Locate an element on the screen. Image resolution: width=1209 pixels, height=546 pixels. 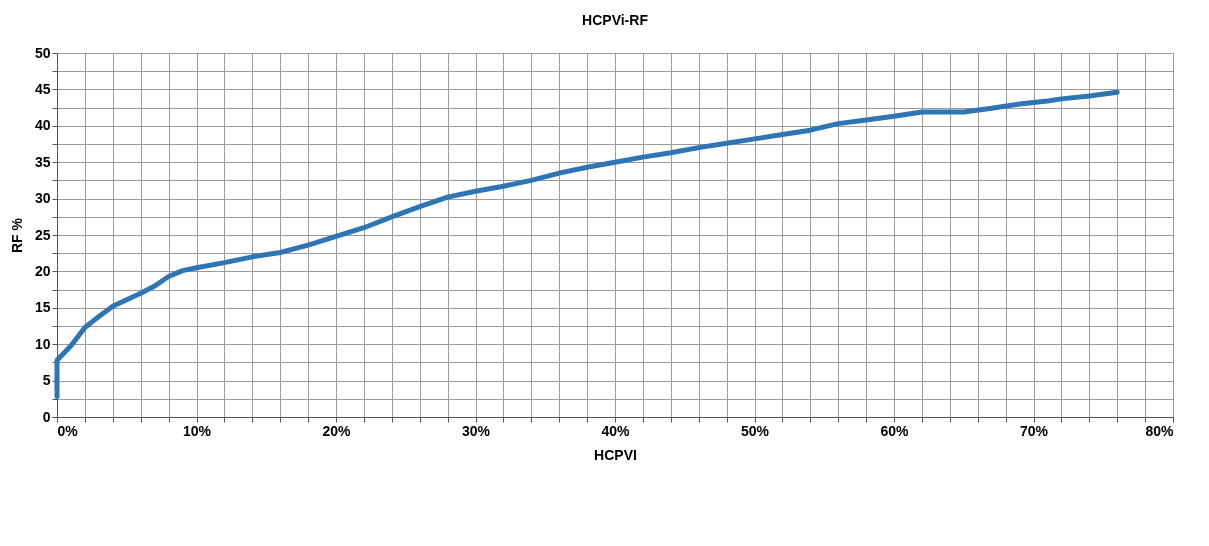
y-tick-label: 25 is located at coordinates (42, 234).